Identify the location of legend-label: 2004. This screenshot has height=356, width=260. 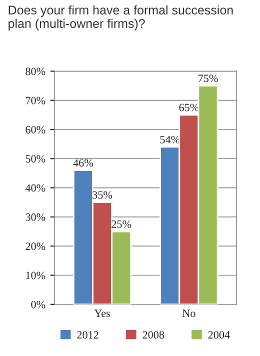
(219, 335).